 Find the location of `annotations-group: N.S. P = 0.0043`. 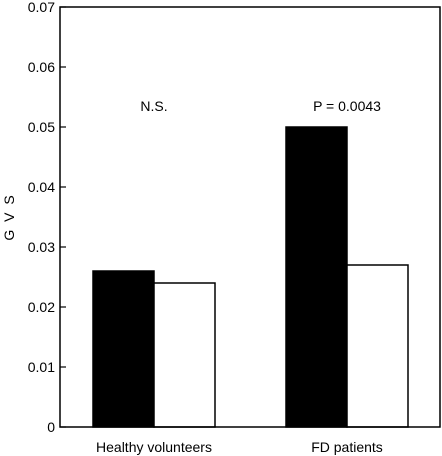

annotations-group: N.S. P = 0.0043 is located at coordinates (260, 106).